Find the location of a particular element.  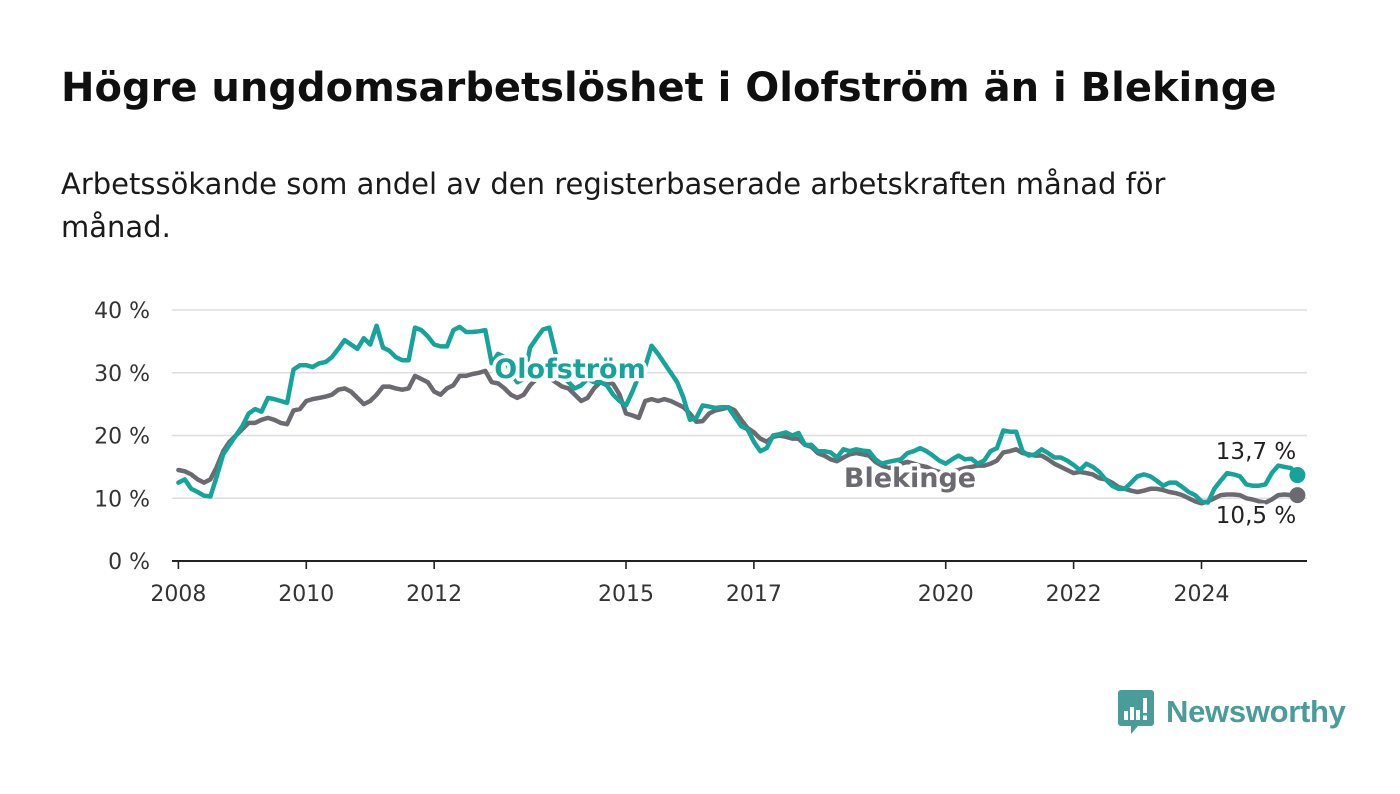

y-axis-ticks: 0 % 10 % 20 % 30 % 40 % is located at coordinates (122, 437).